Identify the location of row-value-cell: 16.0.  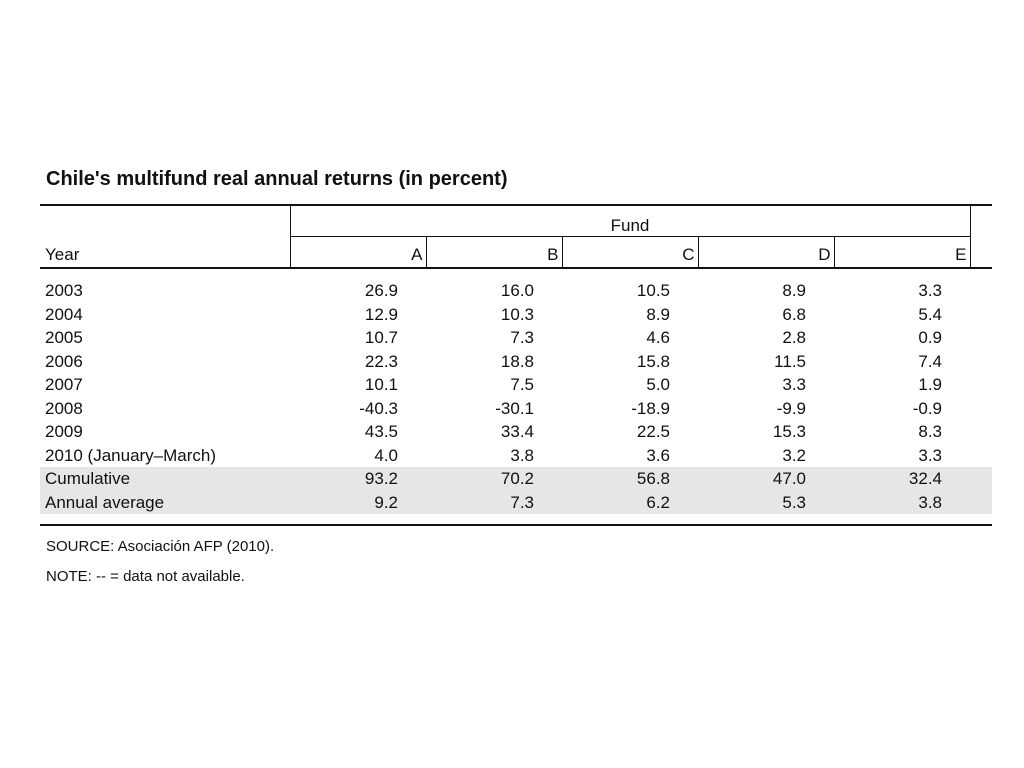
(517, 291).